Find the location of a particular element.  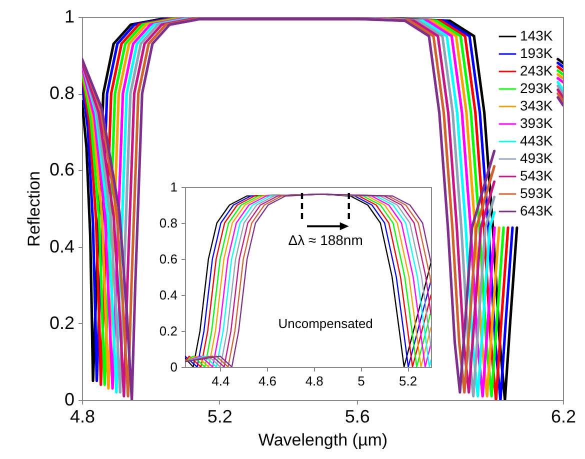

x-tick-label: 5 is located at coordinates (361, 381).